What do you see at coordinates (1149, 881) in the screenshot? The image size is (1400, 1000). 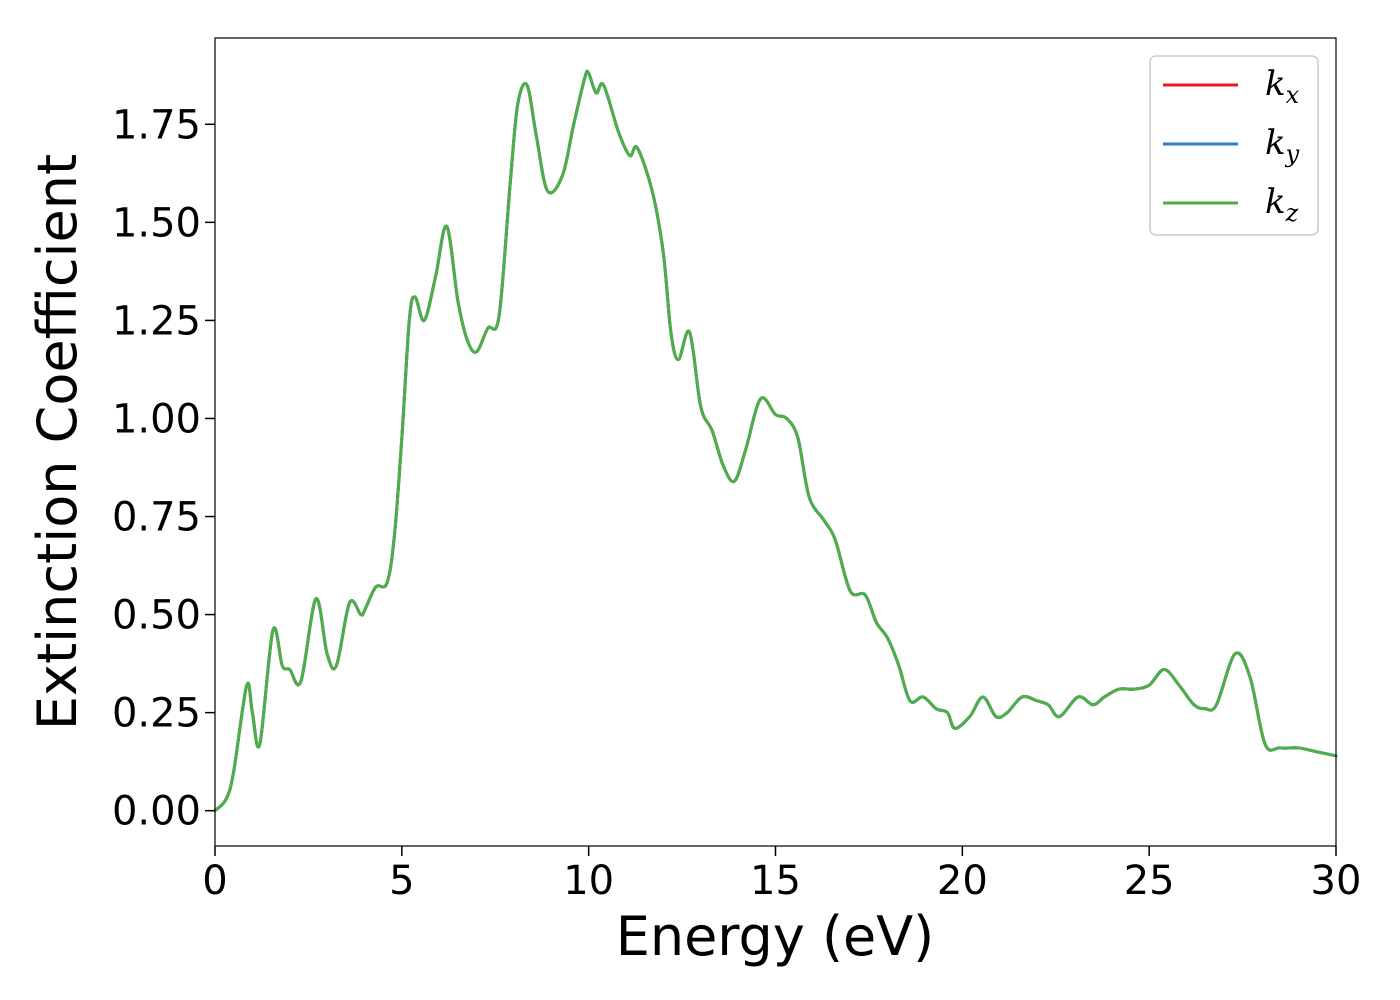 I see `x-tick-label: 25` at bounding box center [1149, 881].